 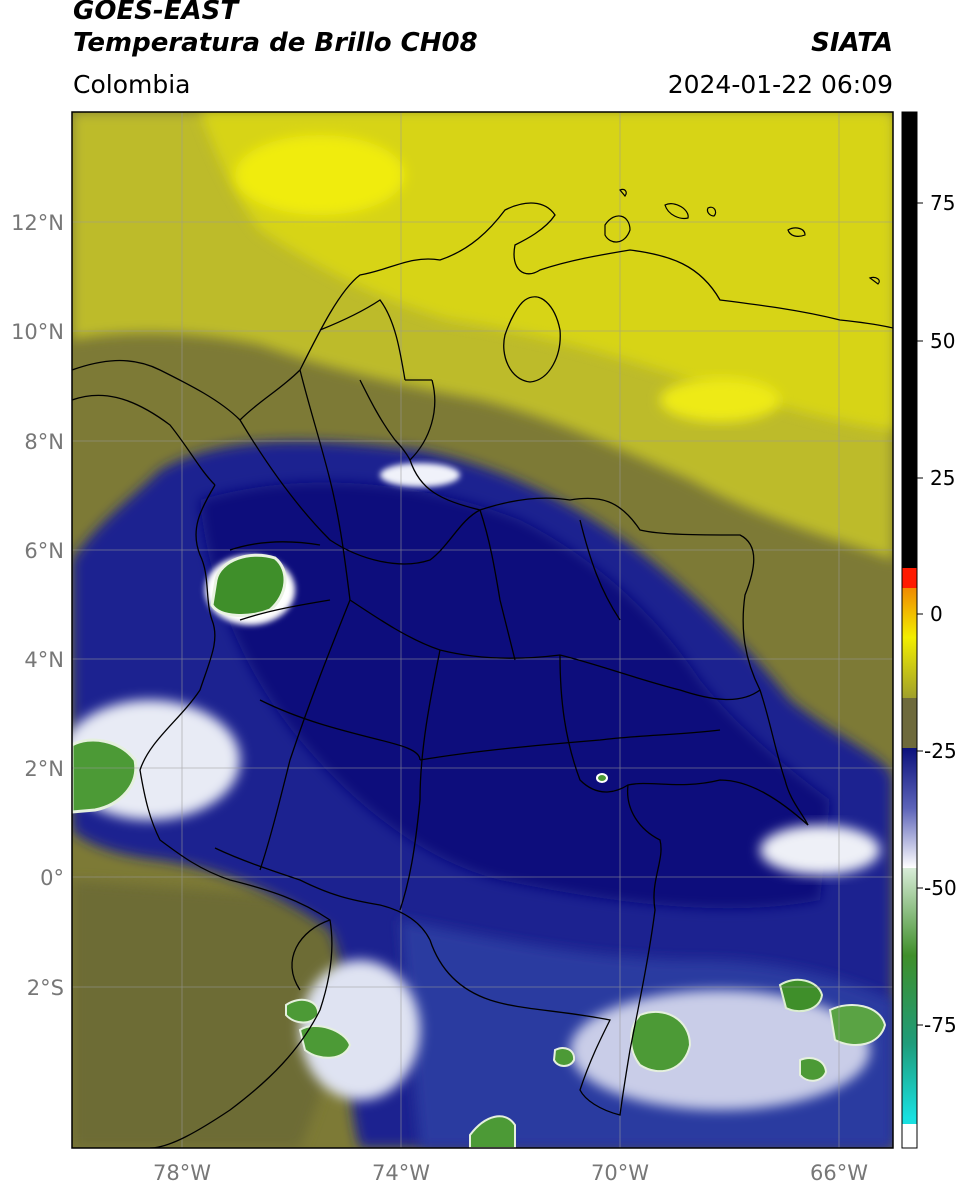 What do you see at coordinates (620, 1173) in the screenshot?
I see `lon-label-70w: 70°W` at bounding box center [620, 1173].